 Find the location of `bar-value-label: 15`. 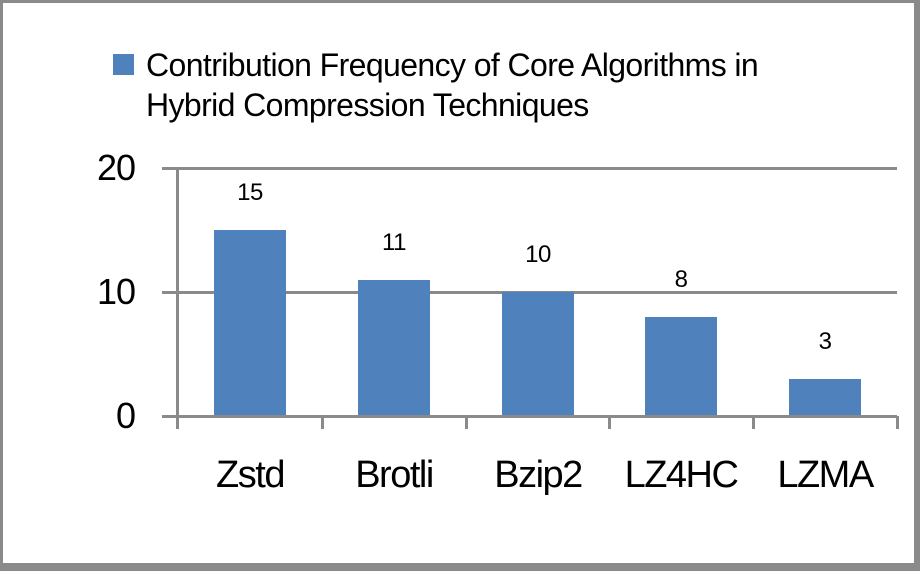

bar-value-label: 15 is located at coordinates (250, 192).